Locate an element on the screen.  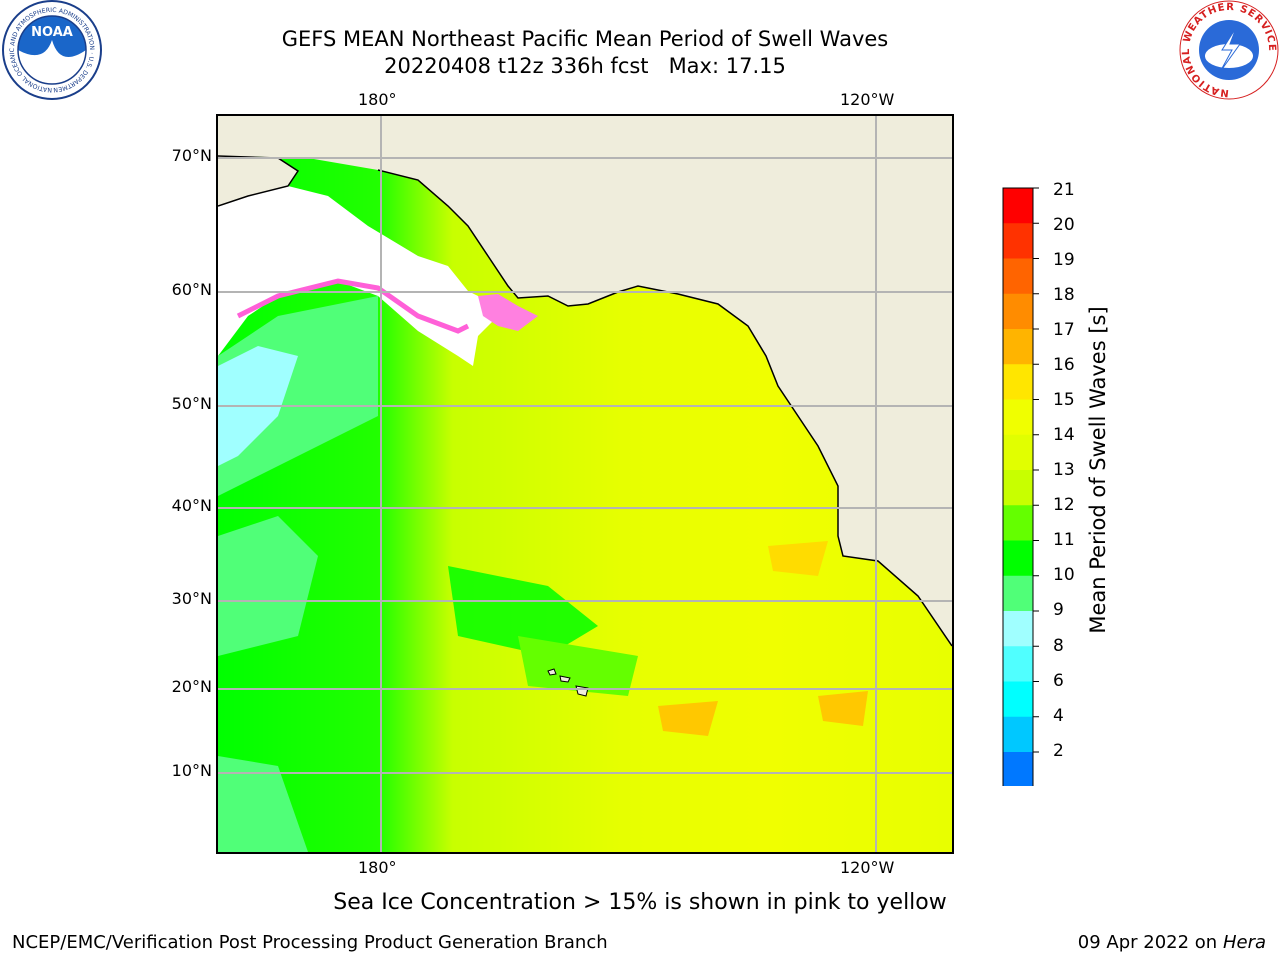
swell-region-11s is located at coordinates (523, 611).